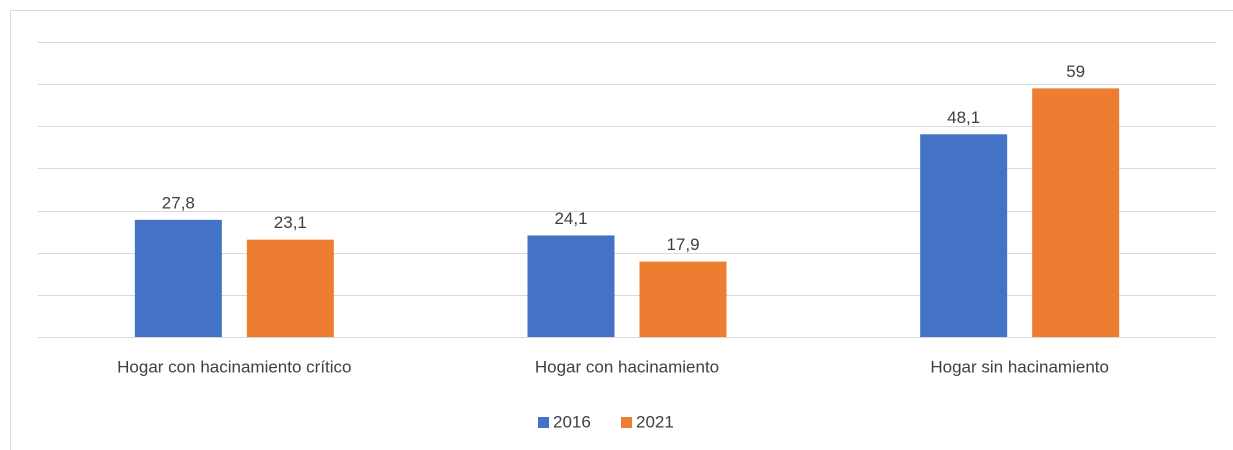 The width and height of the screenshot is (1233, 450). I want to click on data-label: 24,1, so click(570, 218).